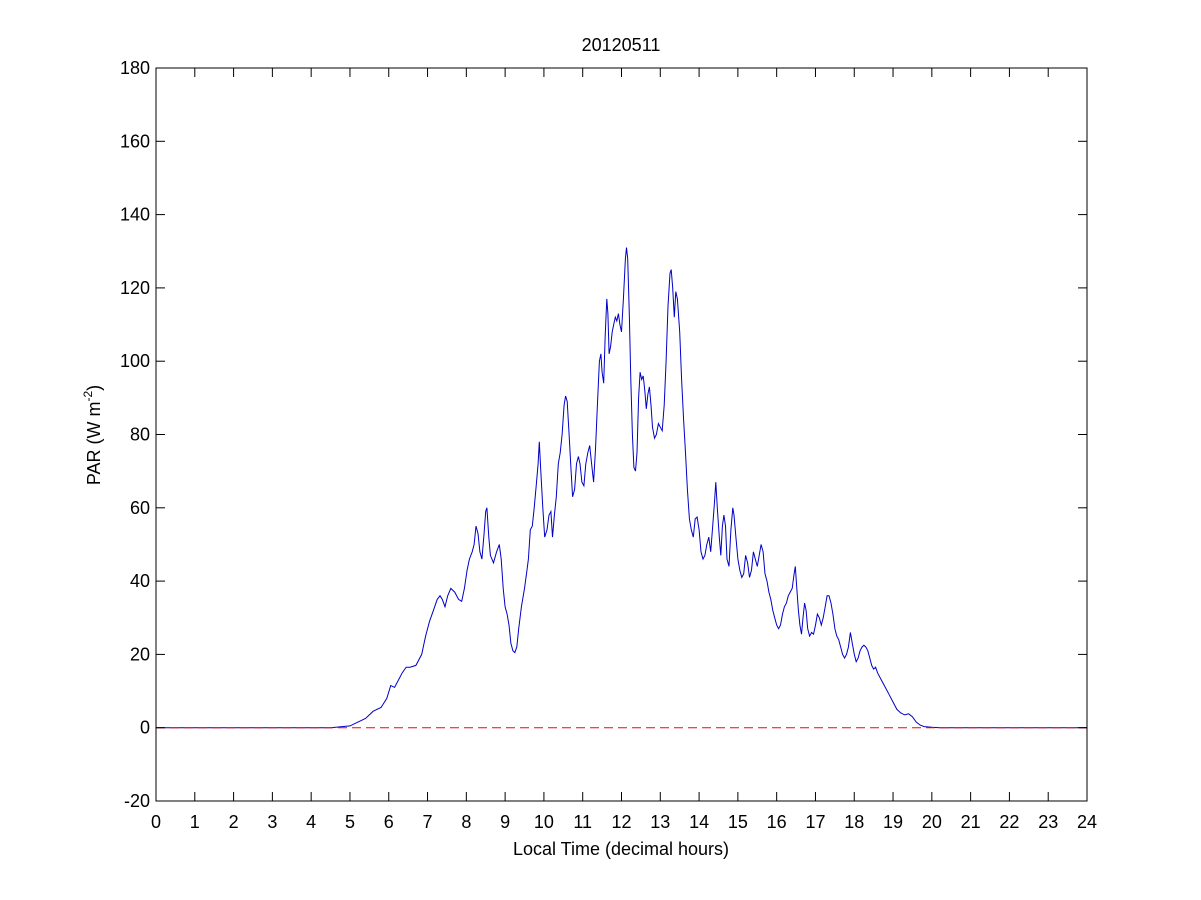 Image resolution: width=1201 pixels, height=900 pixels. Describe the element at coordinates (621, 849) in the screenshot. I see `x-axis-label: Local Time (decimal hours)` at that location.